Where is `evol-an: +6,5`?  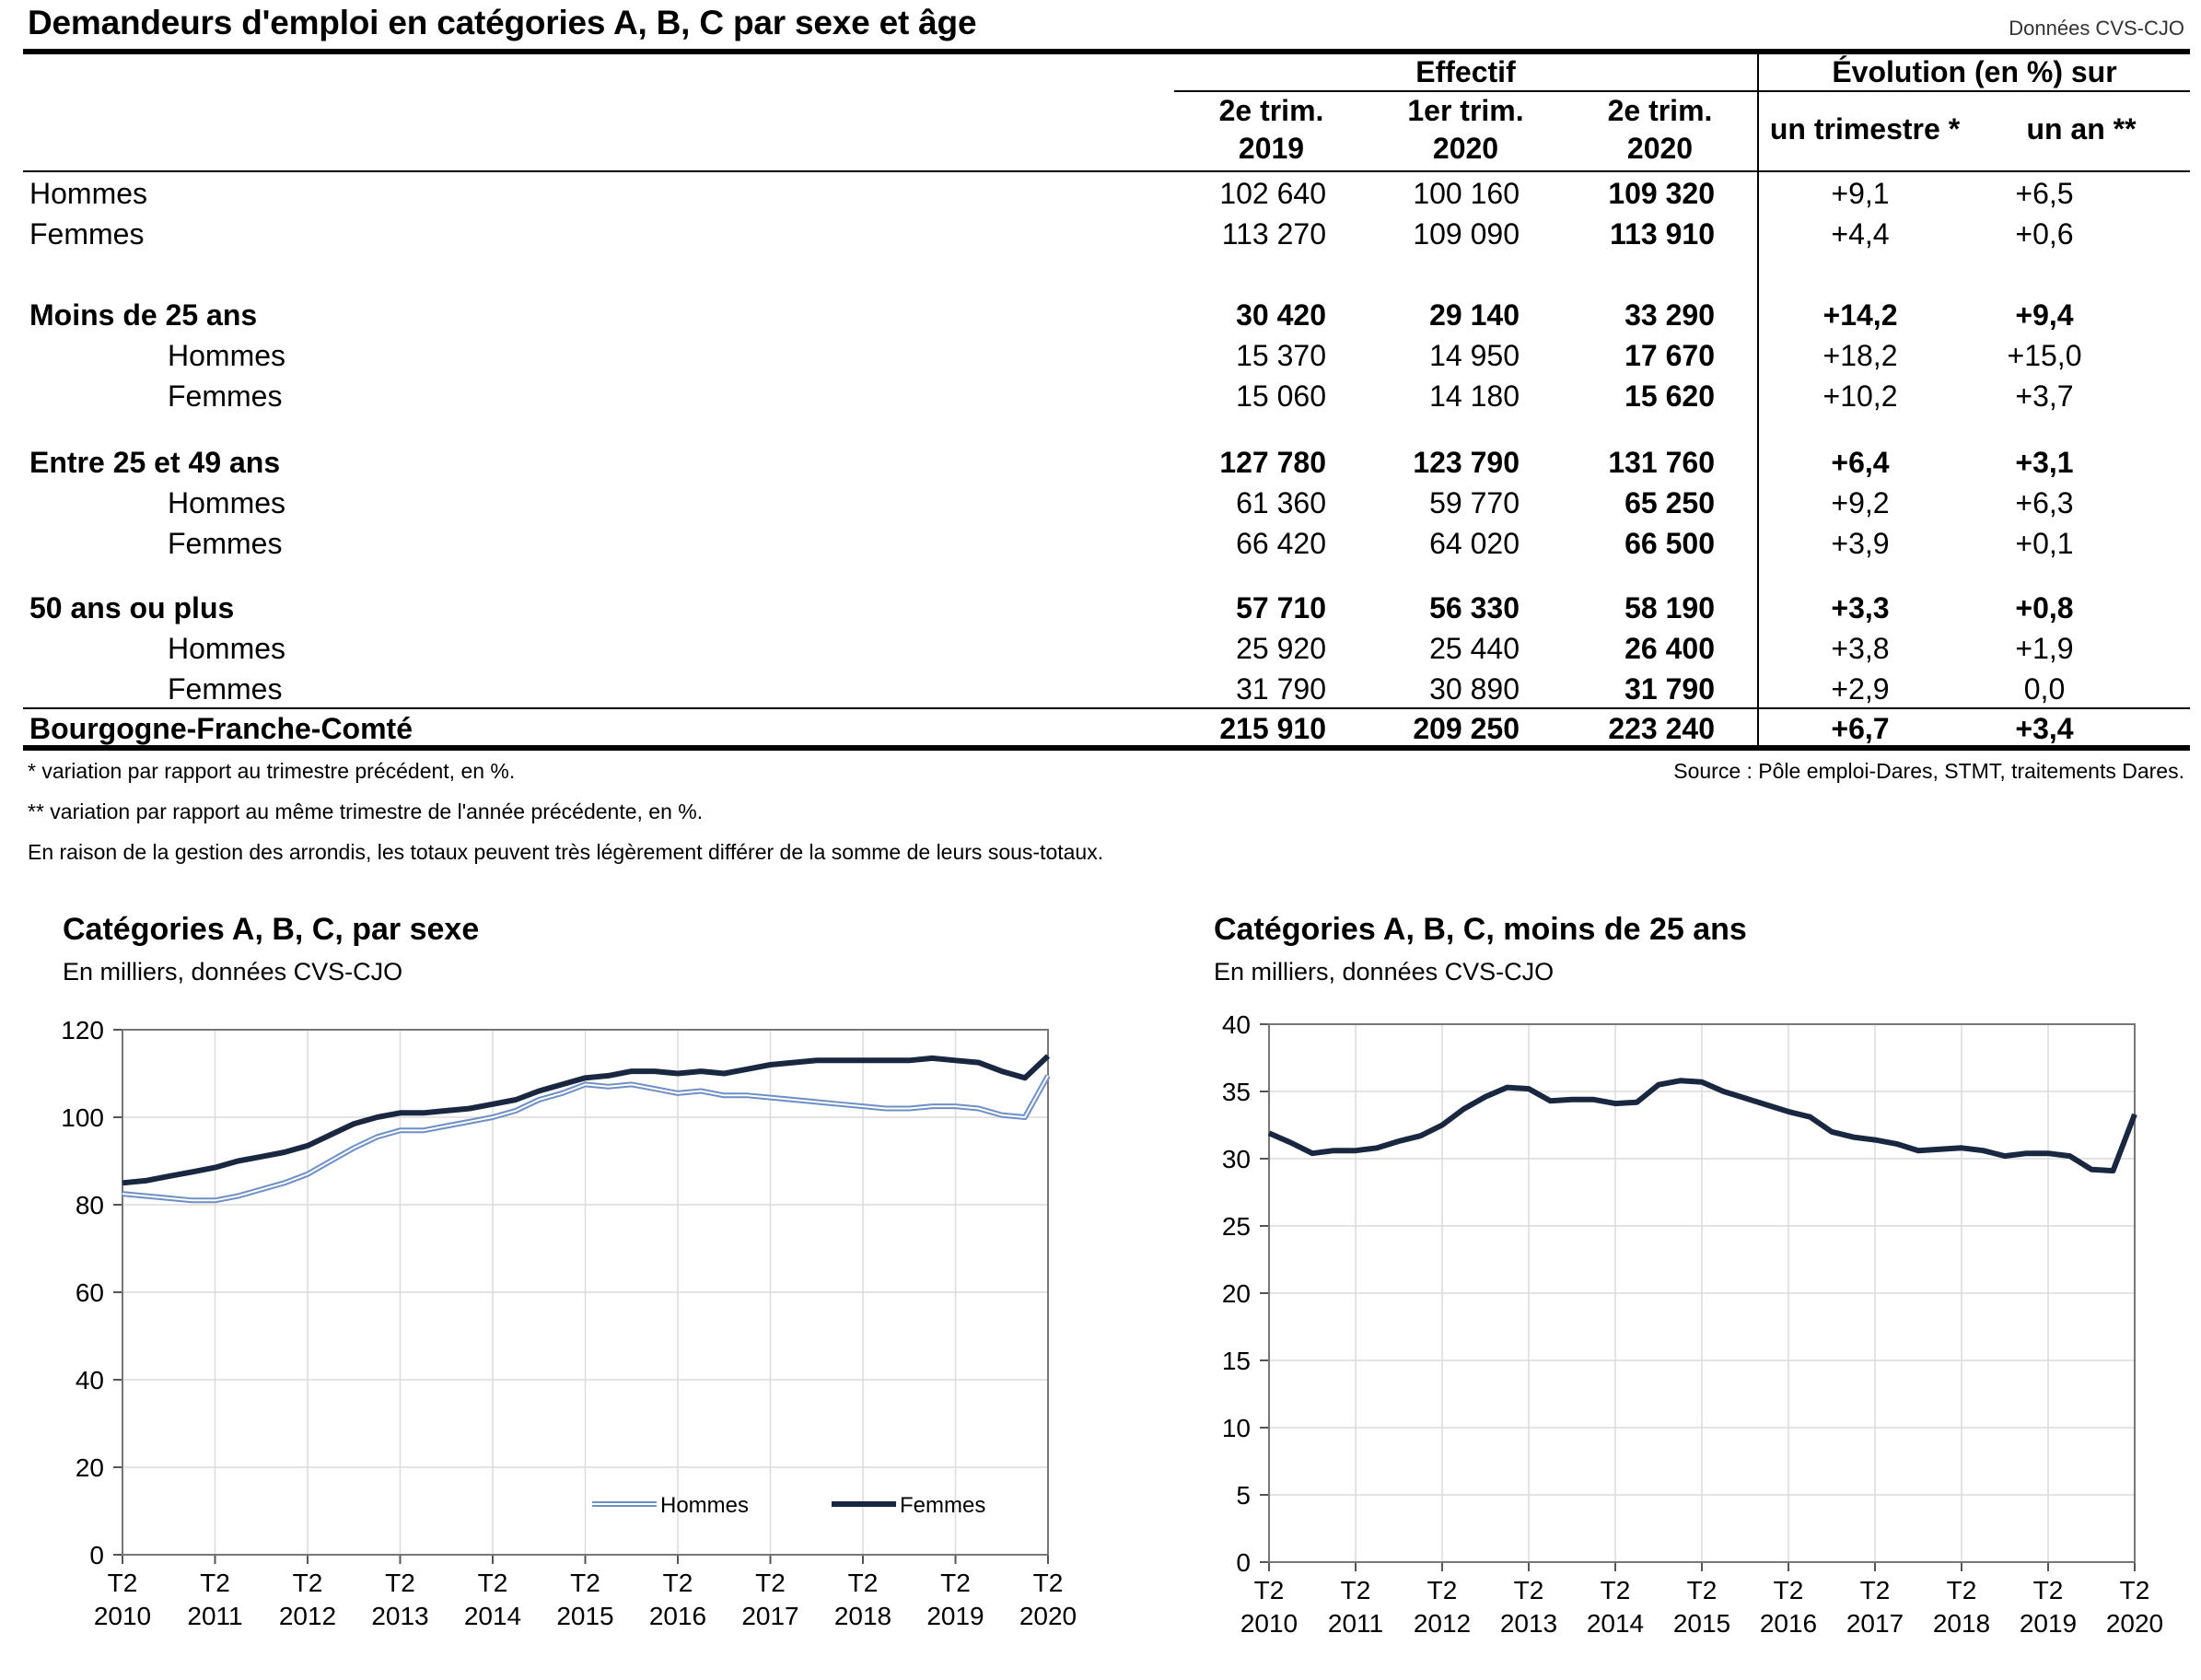 evol-an: +6,5 is located at coordinates (2044, 193).